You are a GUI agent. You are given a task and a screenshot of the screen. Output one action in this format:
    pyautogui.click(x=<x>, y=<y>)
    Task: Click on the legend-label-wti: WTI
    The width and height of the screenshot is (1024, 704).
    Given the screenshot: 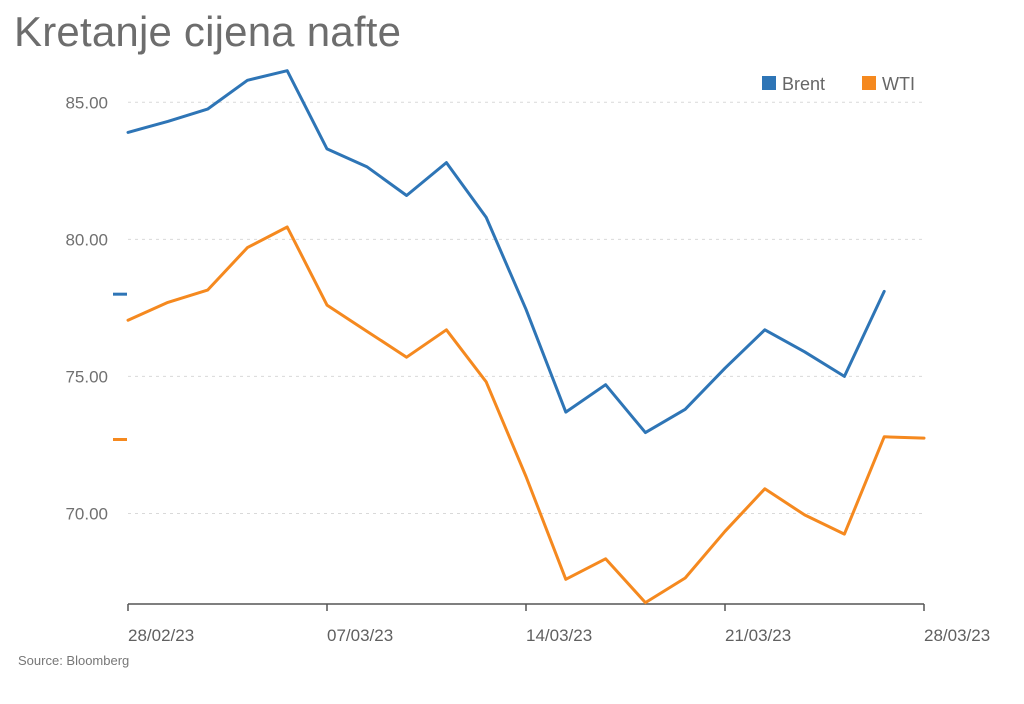 What is the action you would take?
    pyautogui.click(x=898, y=84)
    